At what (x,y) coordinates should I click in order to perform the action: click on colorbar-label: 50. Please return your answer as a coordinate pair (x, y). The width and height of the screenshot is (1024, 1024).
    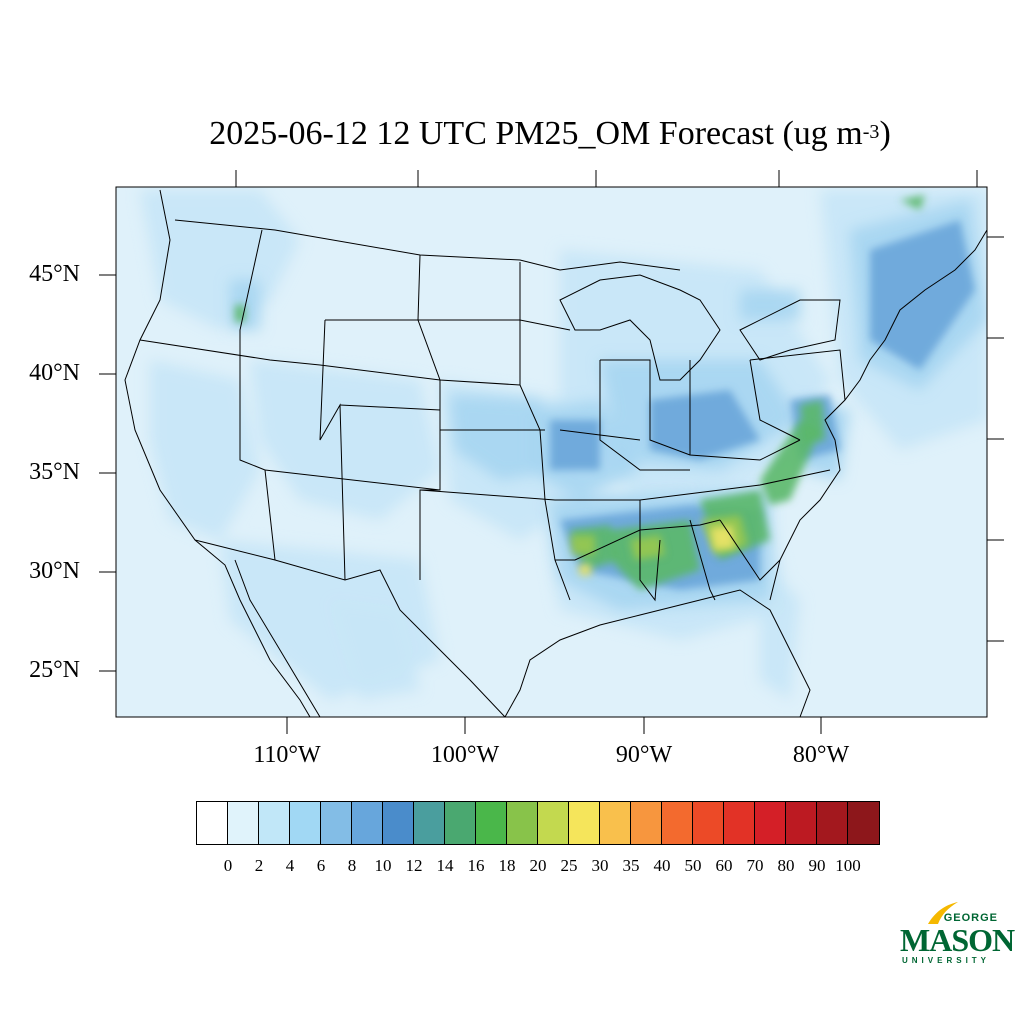
    Looking at the image, I should click on (693, 865).